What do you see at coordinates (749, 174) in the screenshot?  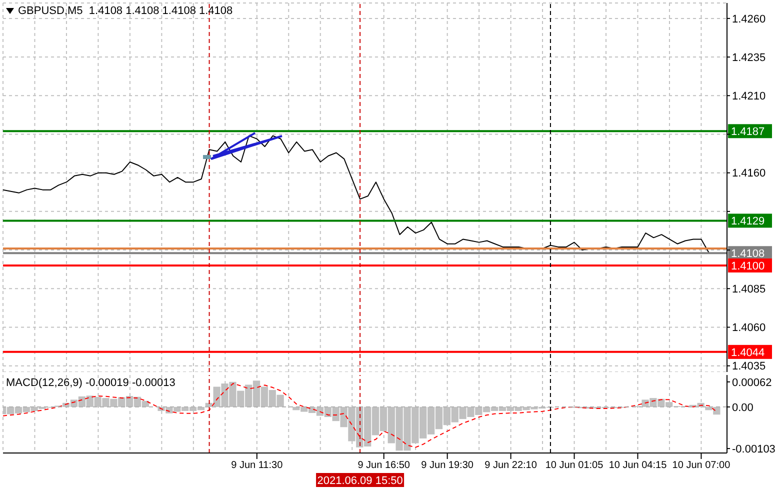 I see `y-tick-label: 1.4160` at bounding box center [749, 174].